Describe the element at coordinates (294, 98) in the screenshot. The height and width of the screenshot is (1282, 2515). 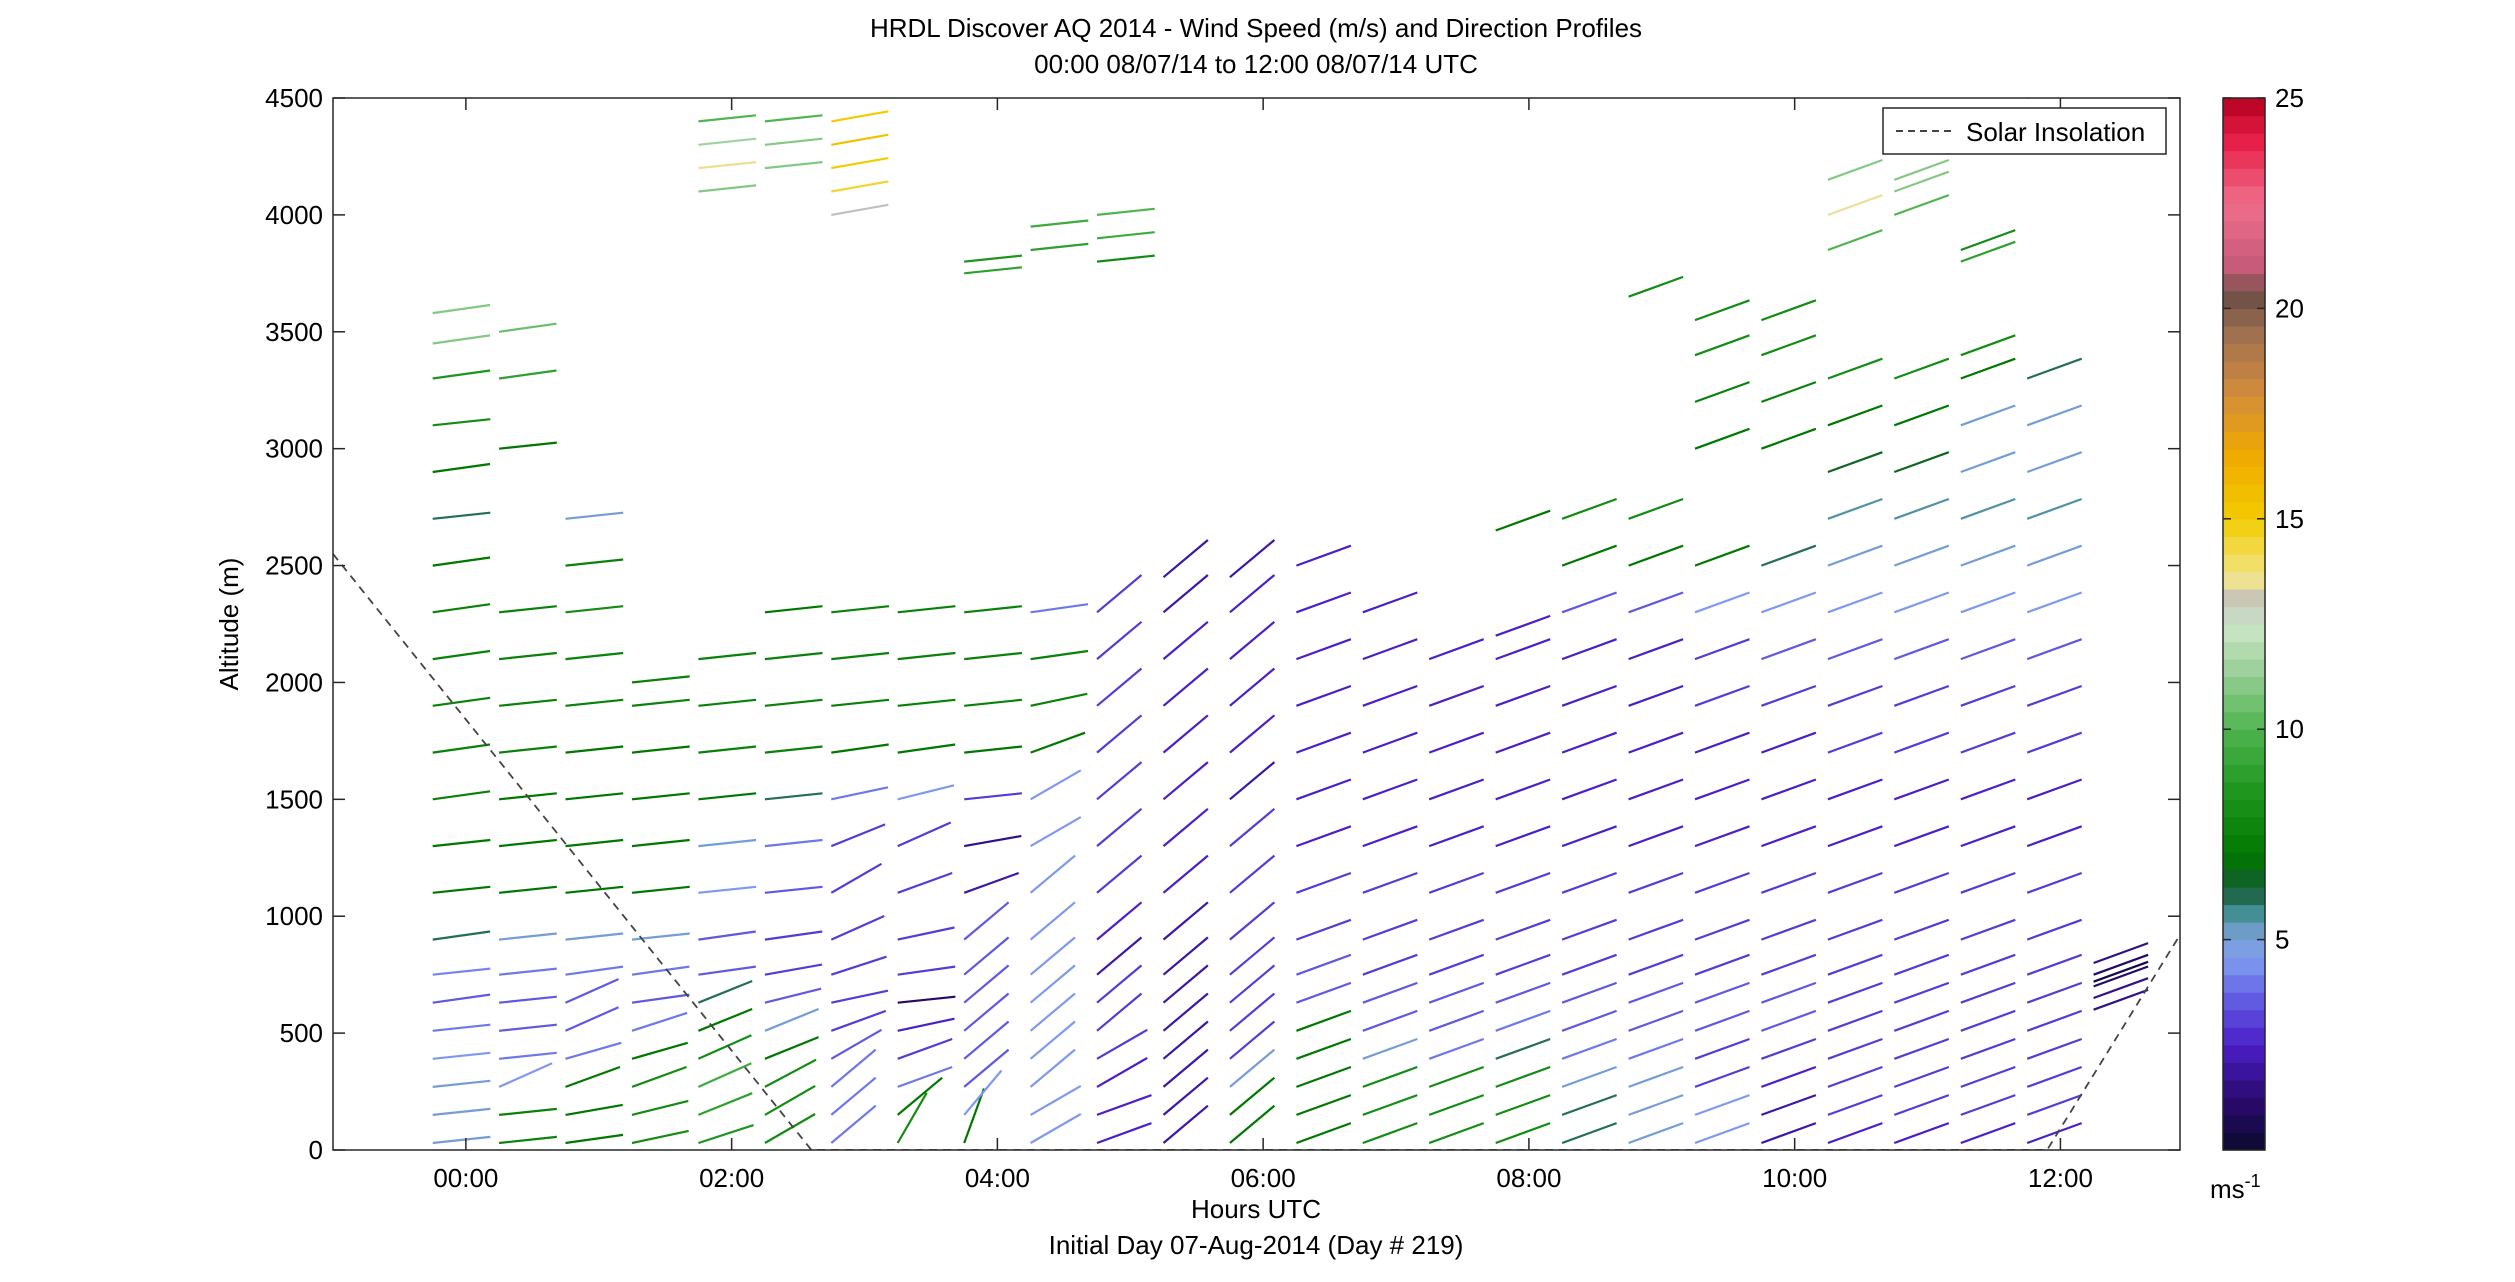
I see `y-tick-label: 4500` at that location.